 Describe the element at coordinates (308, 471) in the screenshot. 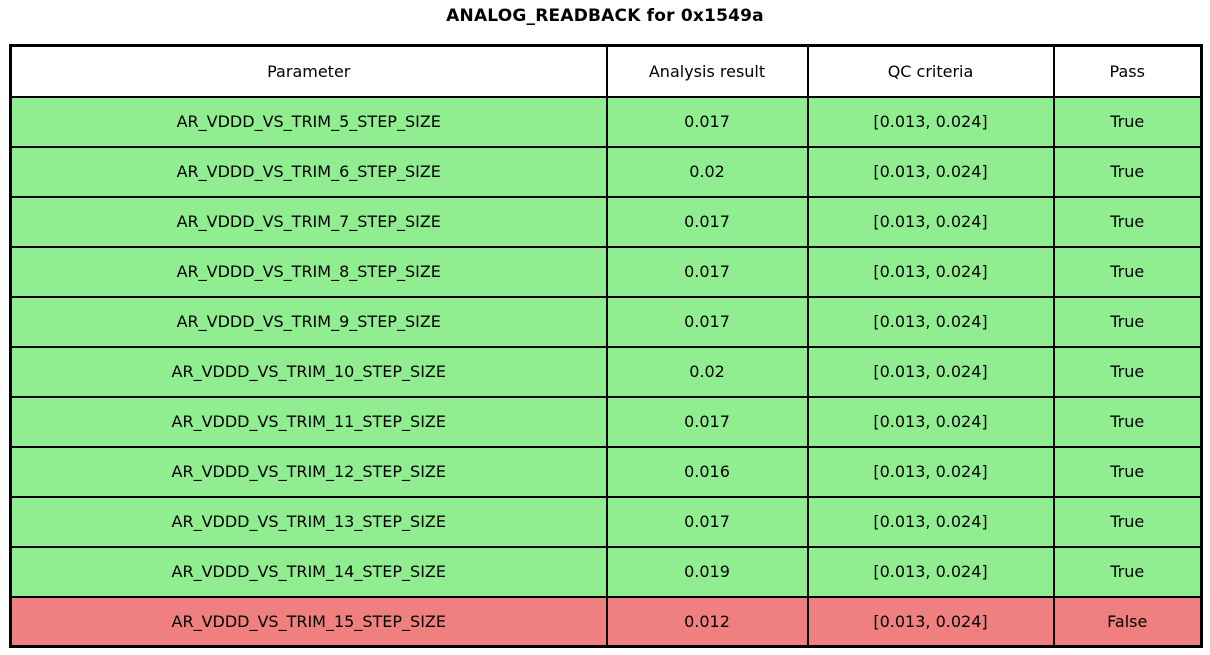

I see `cell-parameter: AR_VDDD_VS_TRIM_12_STEP_SIZE` at that location.